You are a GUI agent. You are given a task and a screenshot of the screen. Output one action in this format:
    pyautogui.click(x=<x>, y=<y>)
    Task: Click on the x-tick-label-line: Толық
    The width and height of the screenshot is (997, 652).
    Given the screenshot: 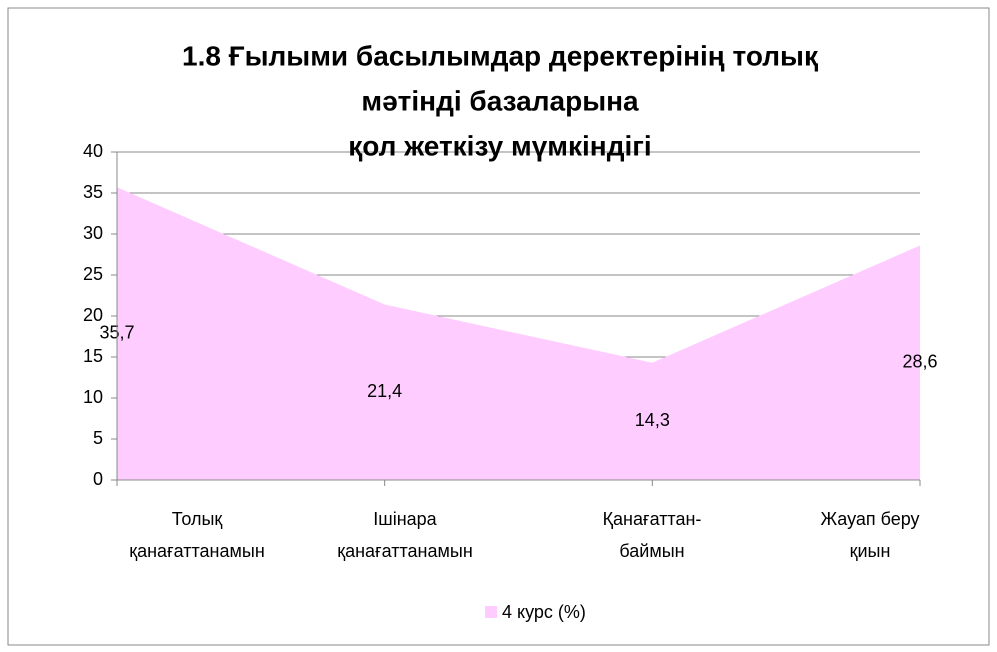 What is the action you would take?
    pyautogui.click(x=197, y=519)
    